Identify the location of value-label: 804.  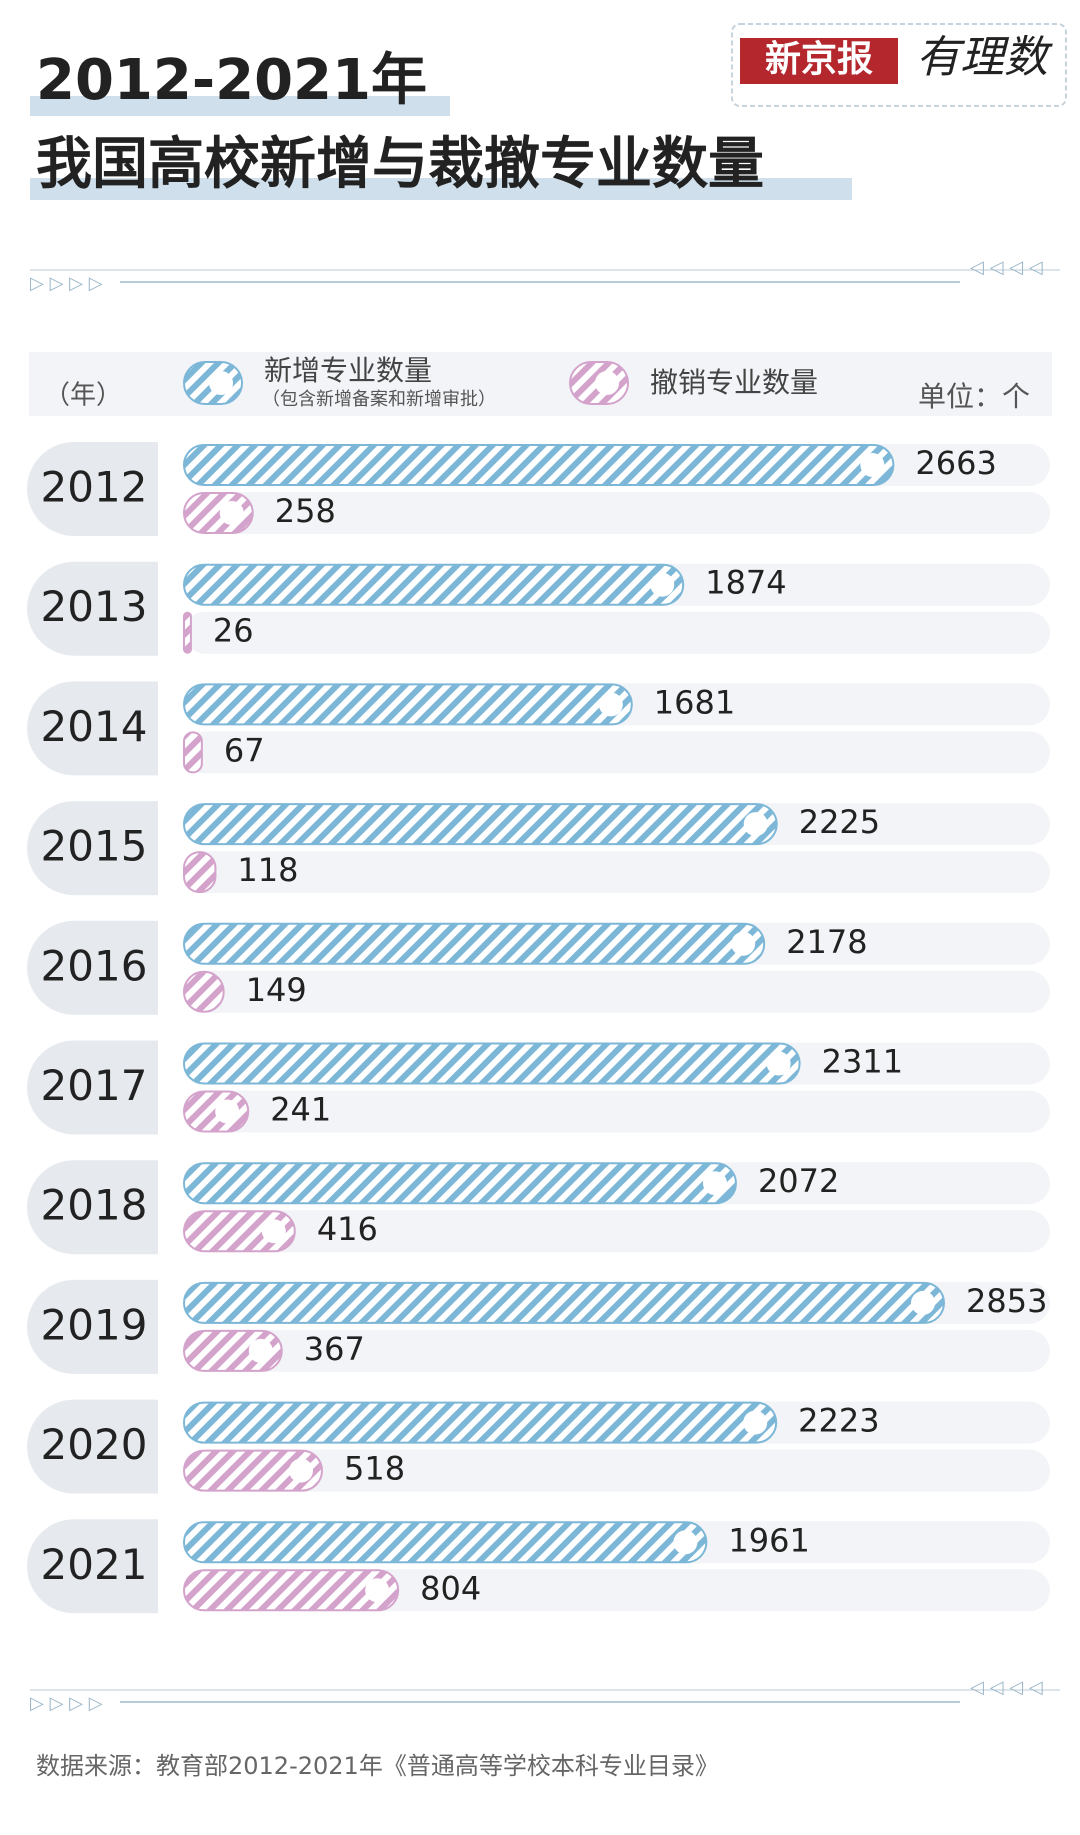
(450, 1588).